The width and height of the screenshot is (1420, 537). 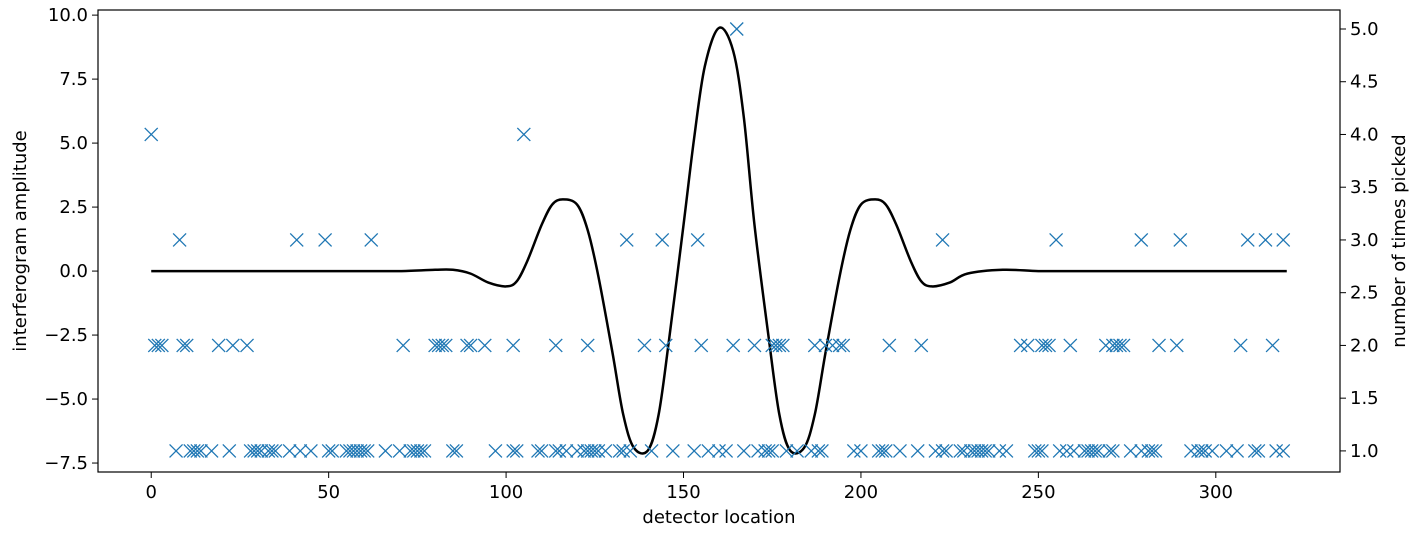 What do you see at coordinates (718, 517) in the screenshot?
I see `x-axis-label: detector location` at bounding box center [718, 517].